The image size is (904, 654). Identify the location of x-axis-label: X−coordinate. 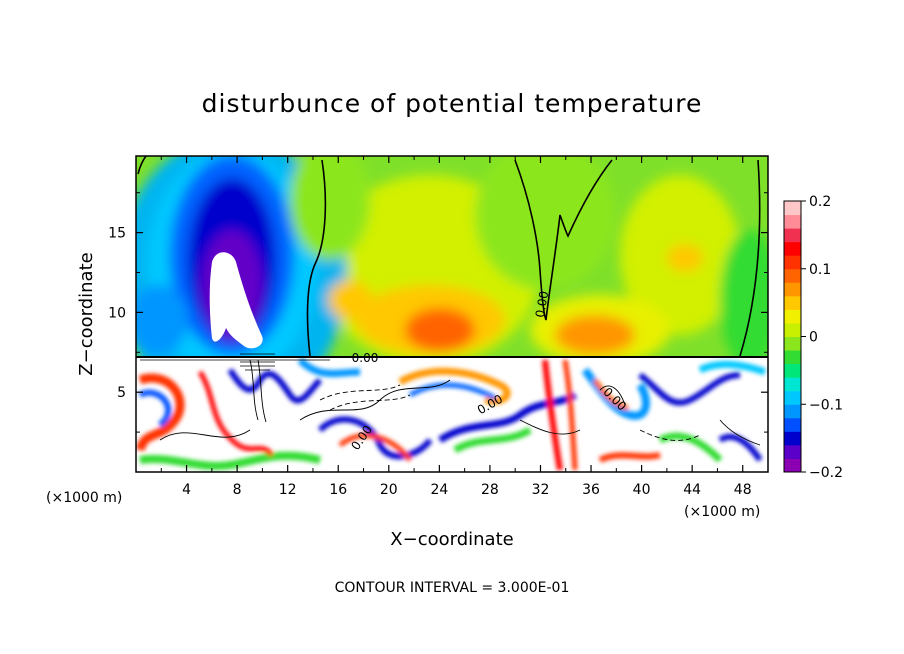
(451, 539).